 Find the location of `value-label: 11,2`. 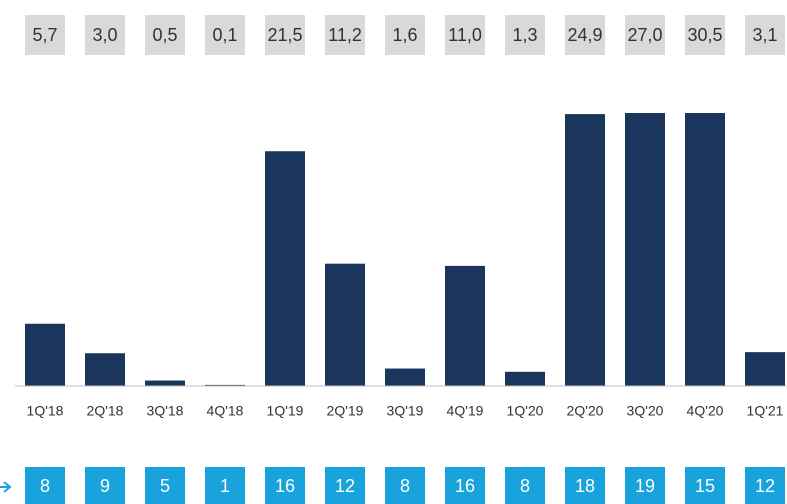

value-label: 11,2 is located at coordinates (345, 35).